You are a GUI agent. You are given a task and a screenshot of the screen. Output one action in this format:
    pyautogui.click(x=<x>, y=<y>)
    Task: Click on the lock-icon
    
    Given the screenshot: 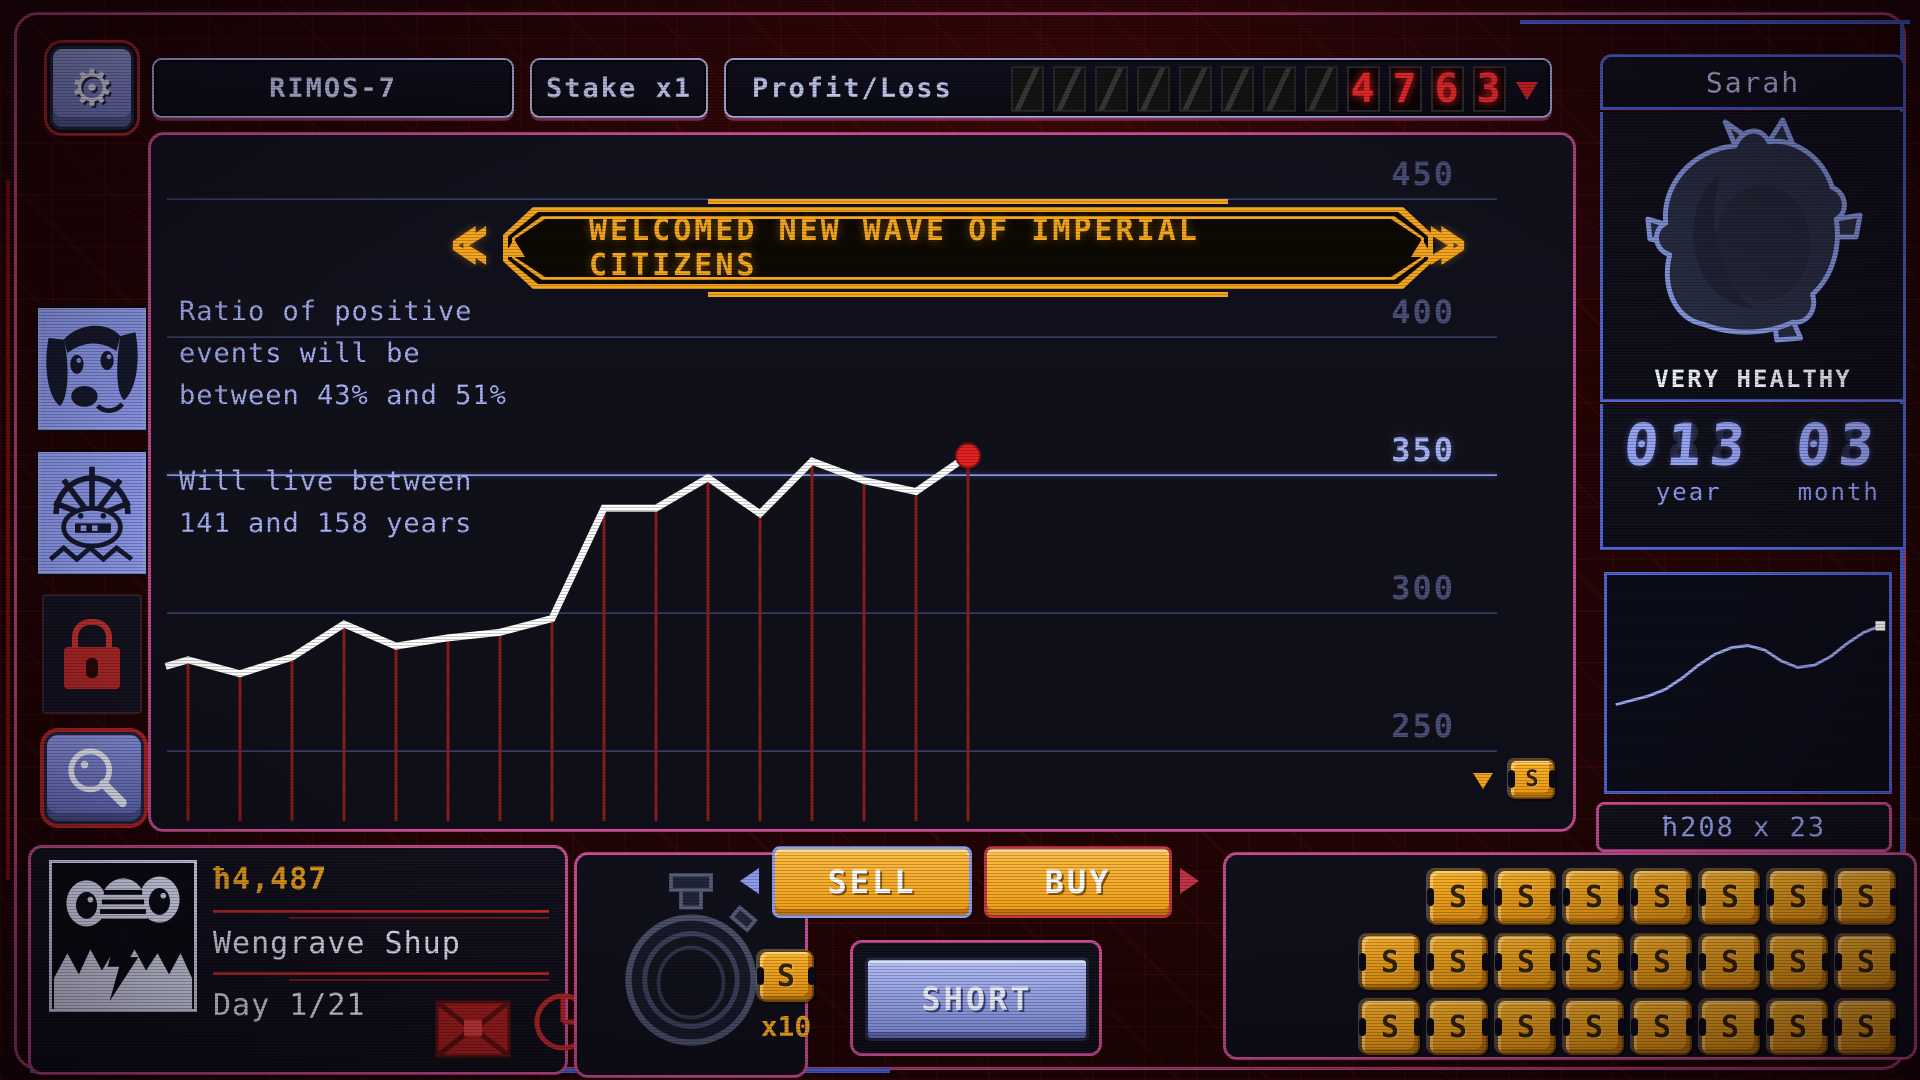 What is the action you would take?
    pyautogui.click(x=92, y=654)
    